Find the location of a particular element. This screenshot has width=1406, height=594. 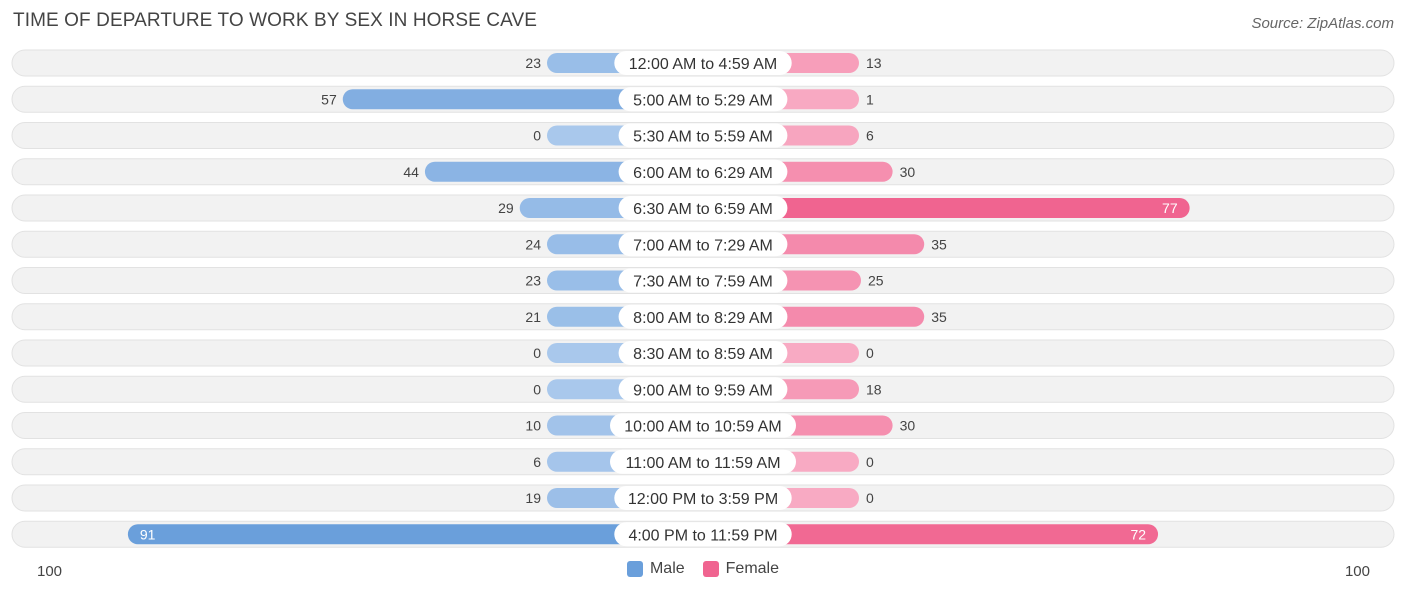

category-label: 12:00 AM to 4:59 AM is located at coordinates (703, 64).